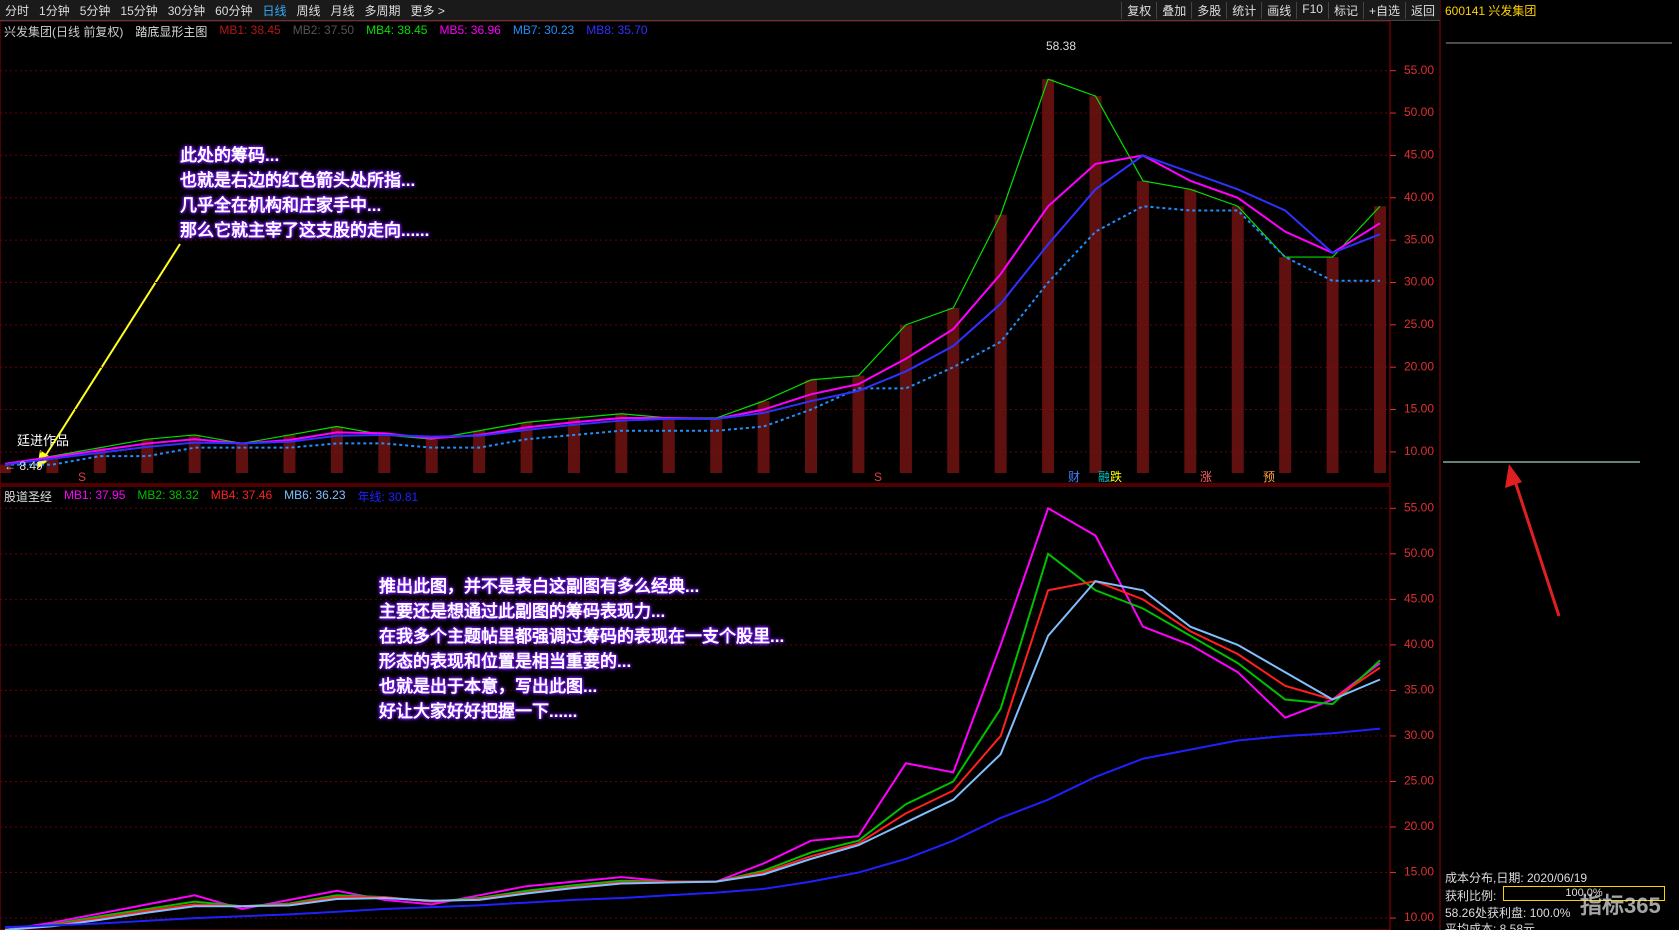 This screenshot has width=1679, height=930. Describe the element at coordinates (388, 497) in the screenshot. I see `legend-entry: 年线: 30.81` at that location.